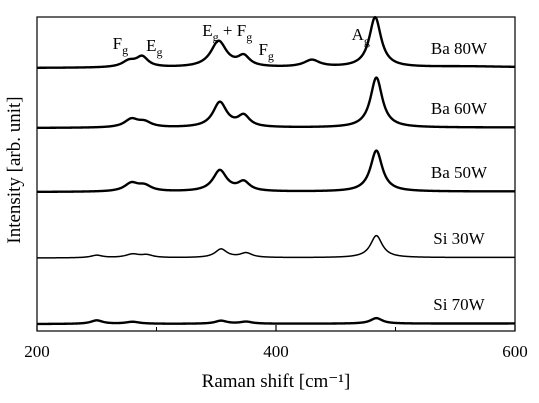 The height and width of the screenshot is (403, 539). What do you see at coordinates (361, 36) in the screenshot?
I see `peak-label-4: Ag` at bounding box center [361, 36].